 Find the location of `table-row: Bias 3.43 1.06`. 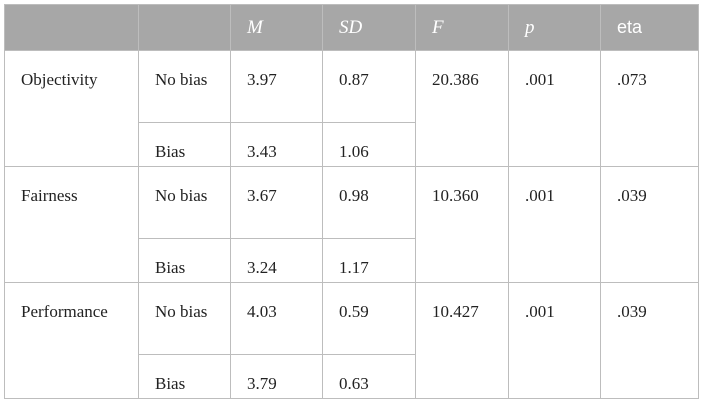

table-row: Bias 3.43 1.06 is located at coordinates (352, 144).